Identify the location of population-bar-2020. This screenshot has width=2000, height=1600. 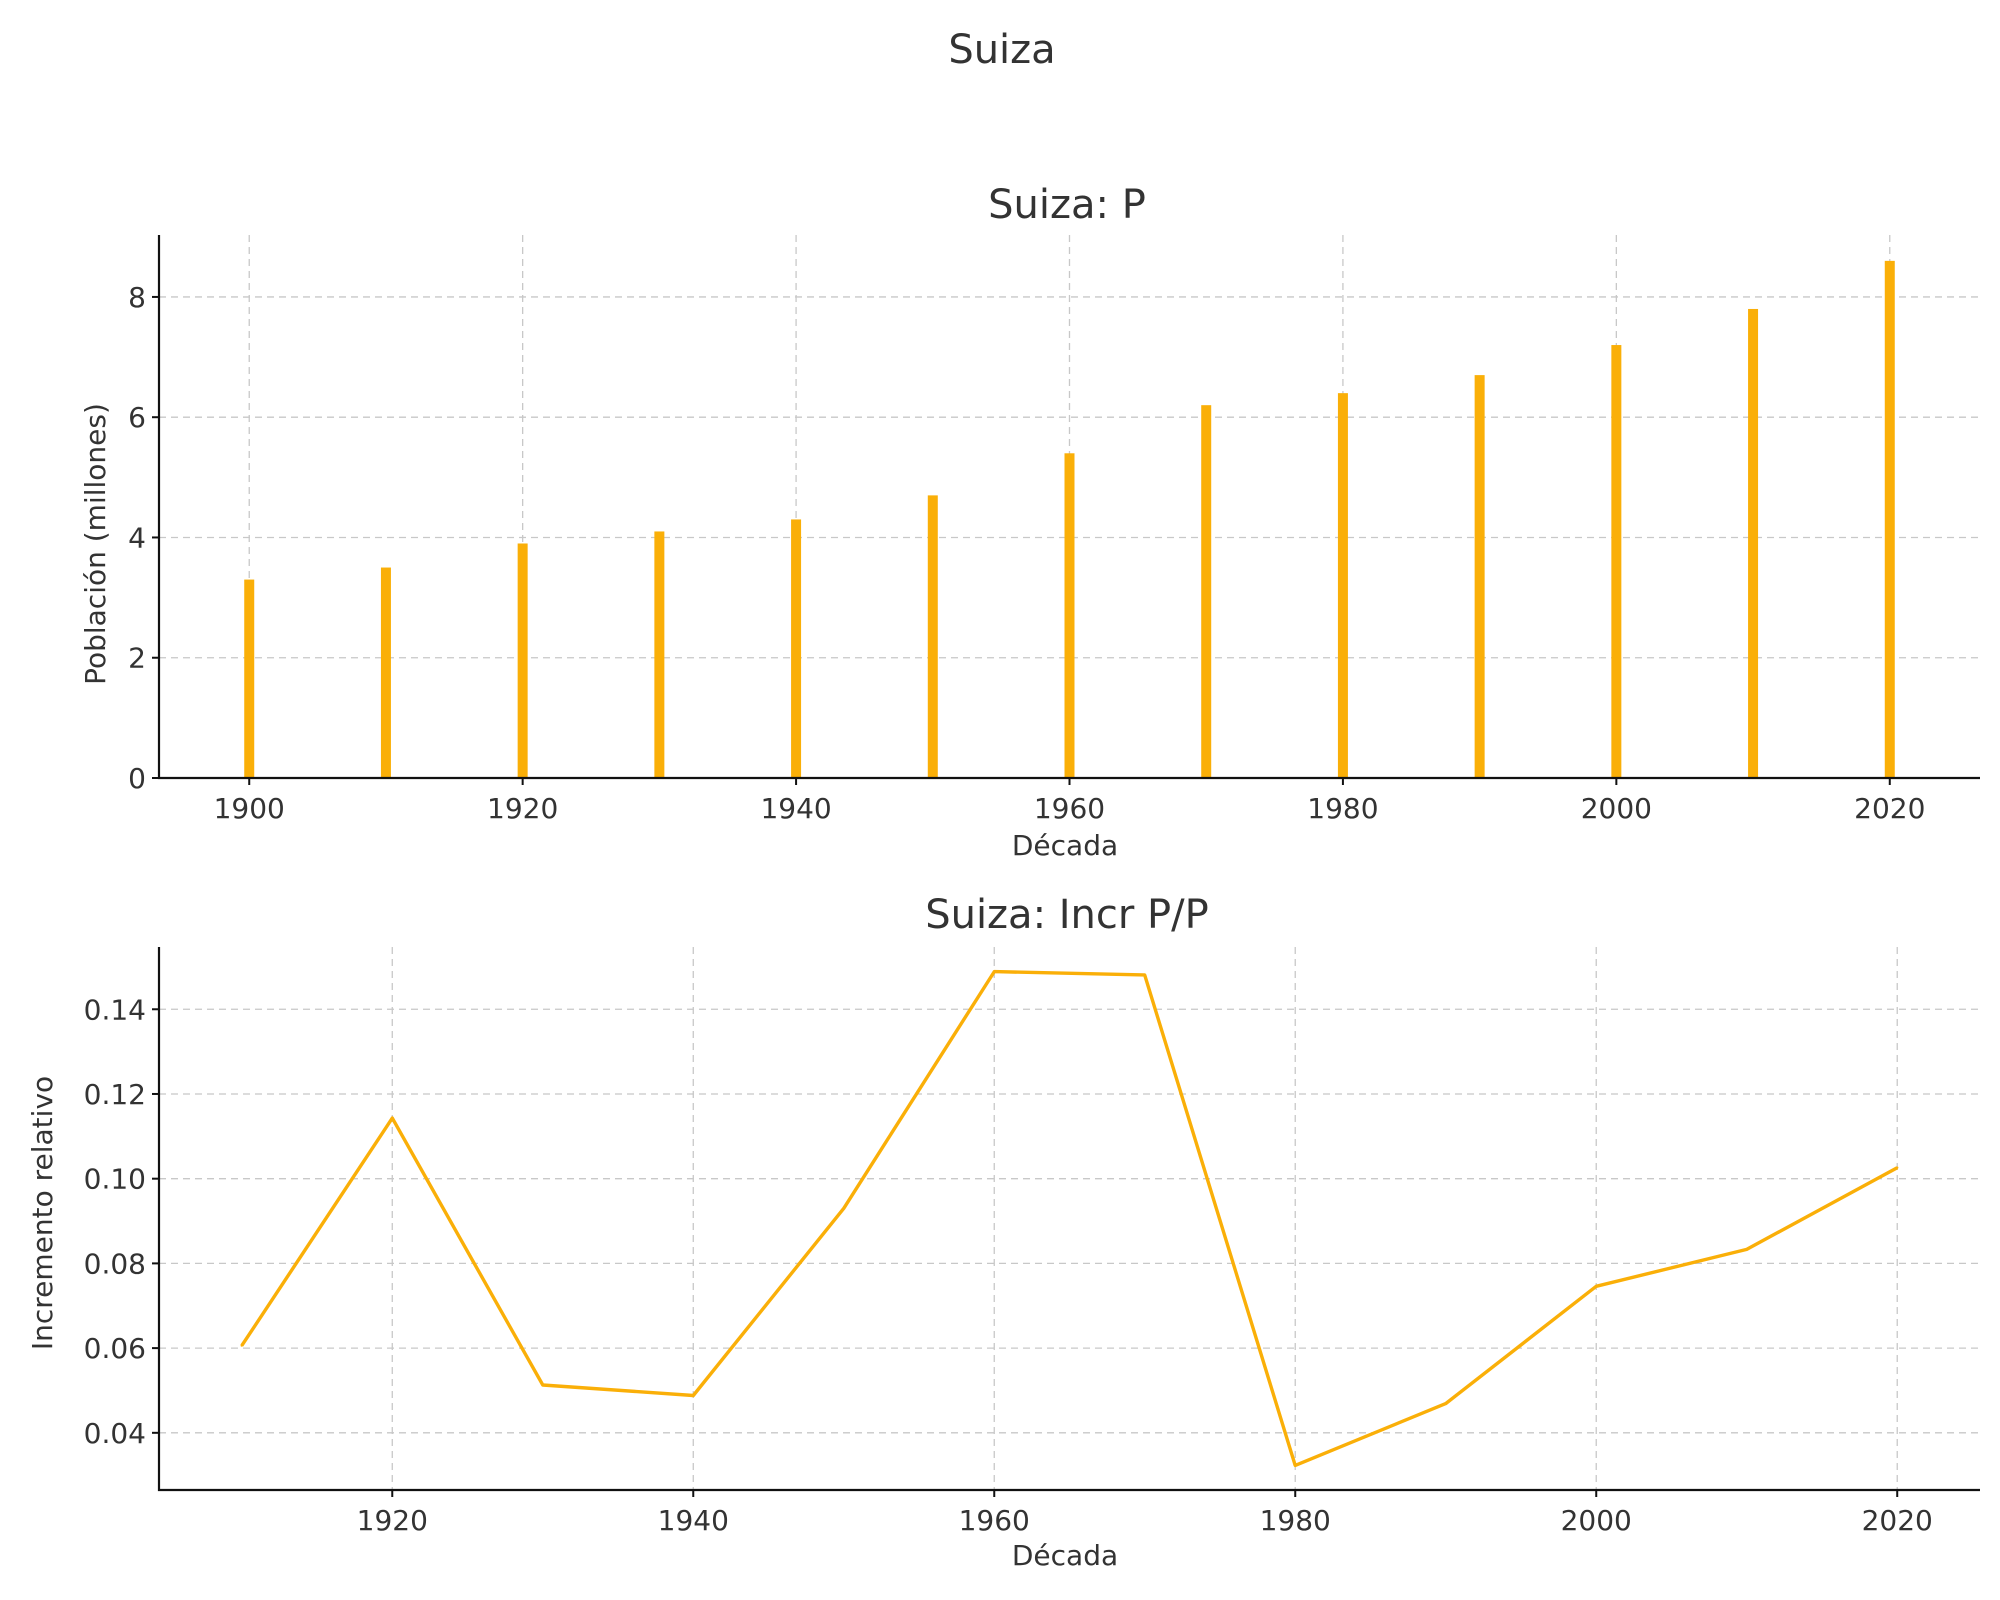
(1889, 519).